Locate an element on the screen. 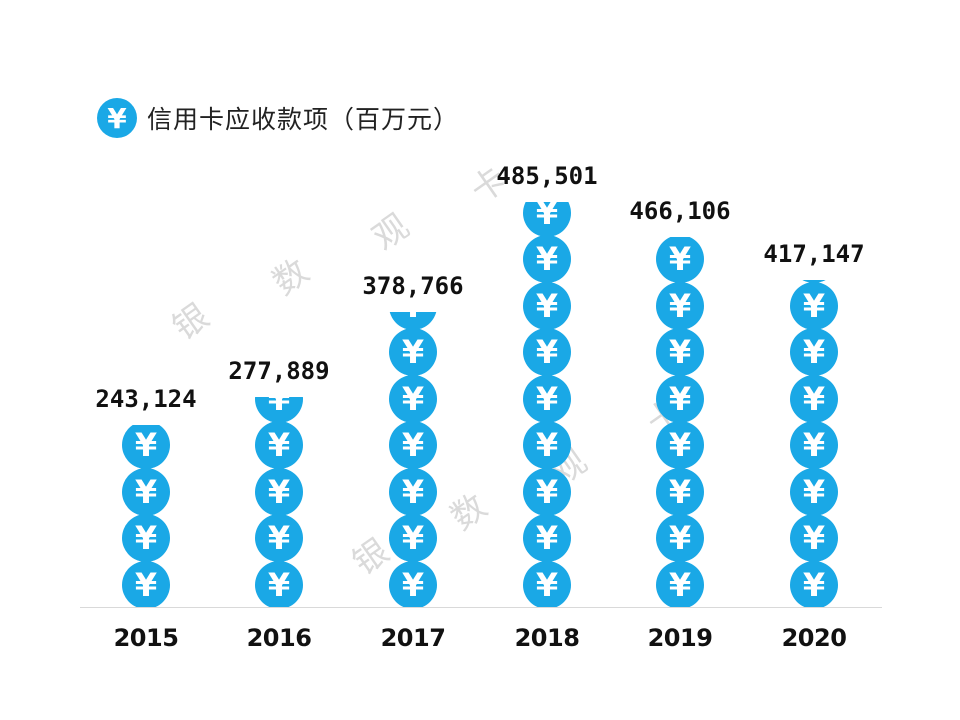 The image size is (960, 720). chart-title: ¥ 信用卡应收款项（百万元） is located at coordinates (278, 118).